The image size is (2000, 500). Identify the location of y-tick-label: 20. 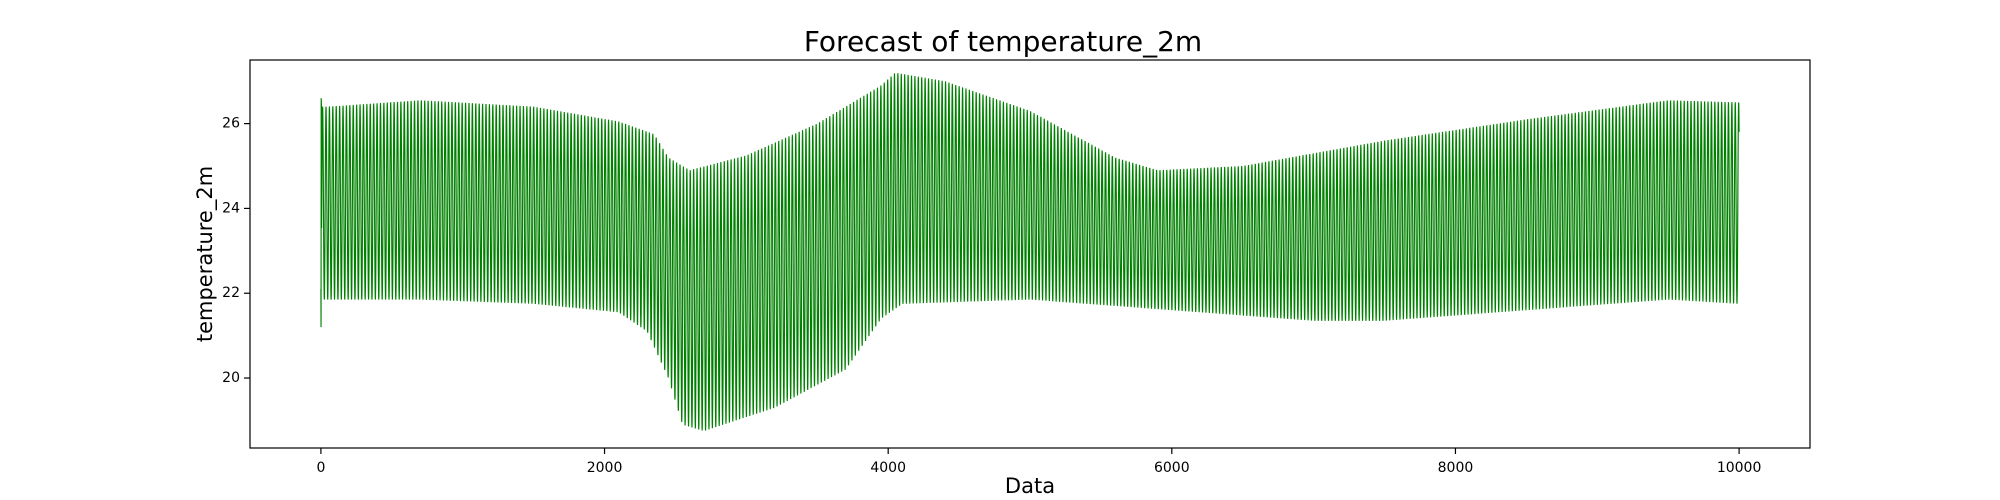
(231, 378).